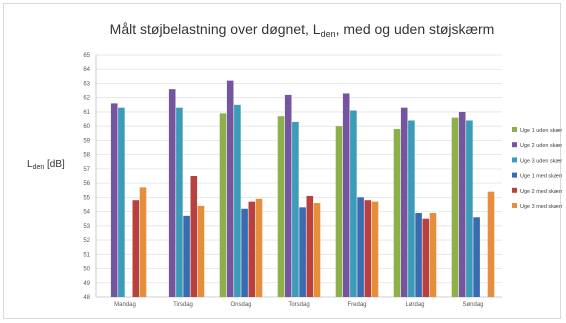 The height and width of the screenshot is (323, 566). I want to click on x-tick-label: Søndag, so click(472, 305).